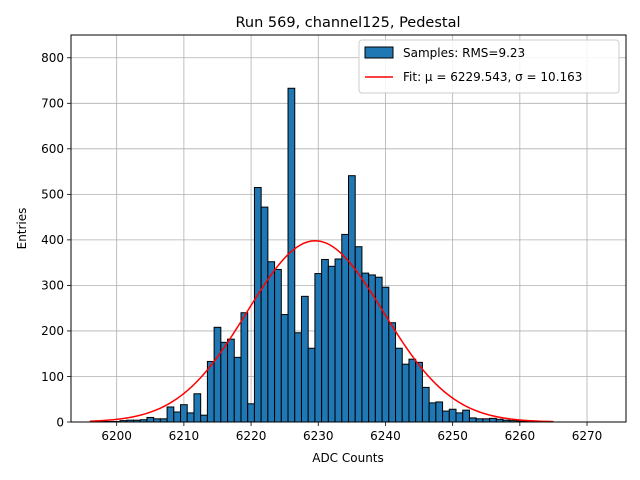  What do you see at coordinates (52, 331) in the screenshot?
I see `y-tick-label: 200` at bounding box center [52, 331].